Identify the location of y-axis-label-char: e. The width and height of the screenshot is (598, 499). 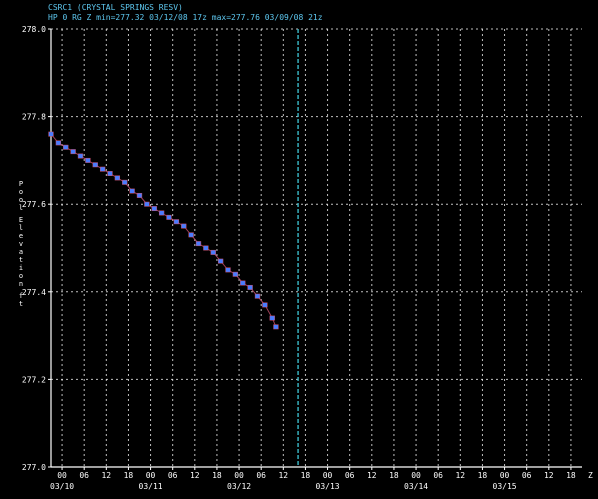
(21, 236).